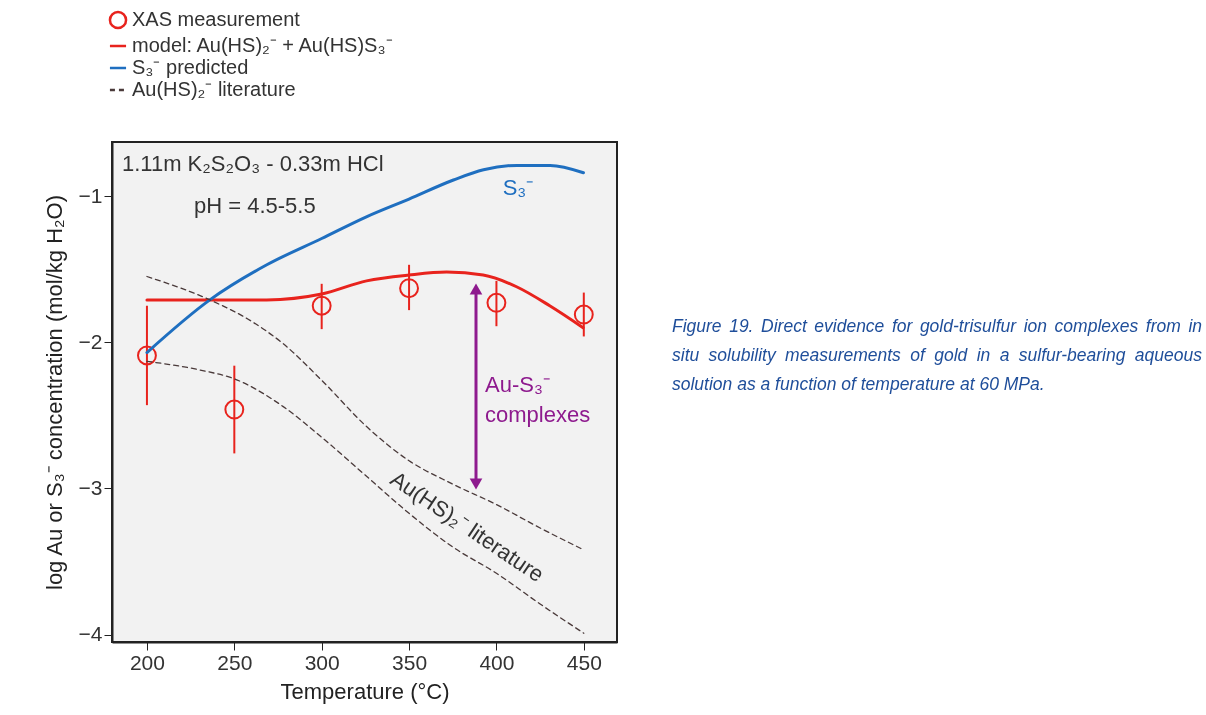 This screenshot has width=1206, height=715. What do you see at coordinates (937, 355) in the screenshot?
I see `caption: Figure 19. Direct evidence for gold-trisulfur ion complexes from in situ solubility measurements of gold in a sulfur-bearing aqueous solution as a function of temperature at 60 MPa.` at bounding box center [937, 355].